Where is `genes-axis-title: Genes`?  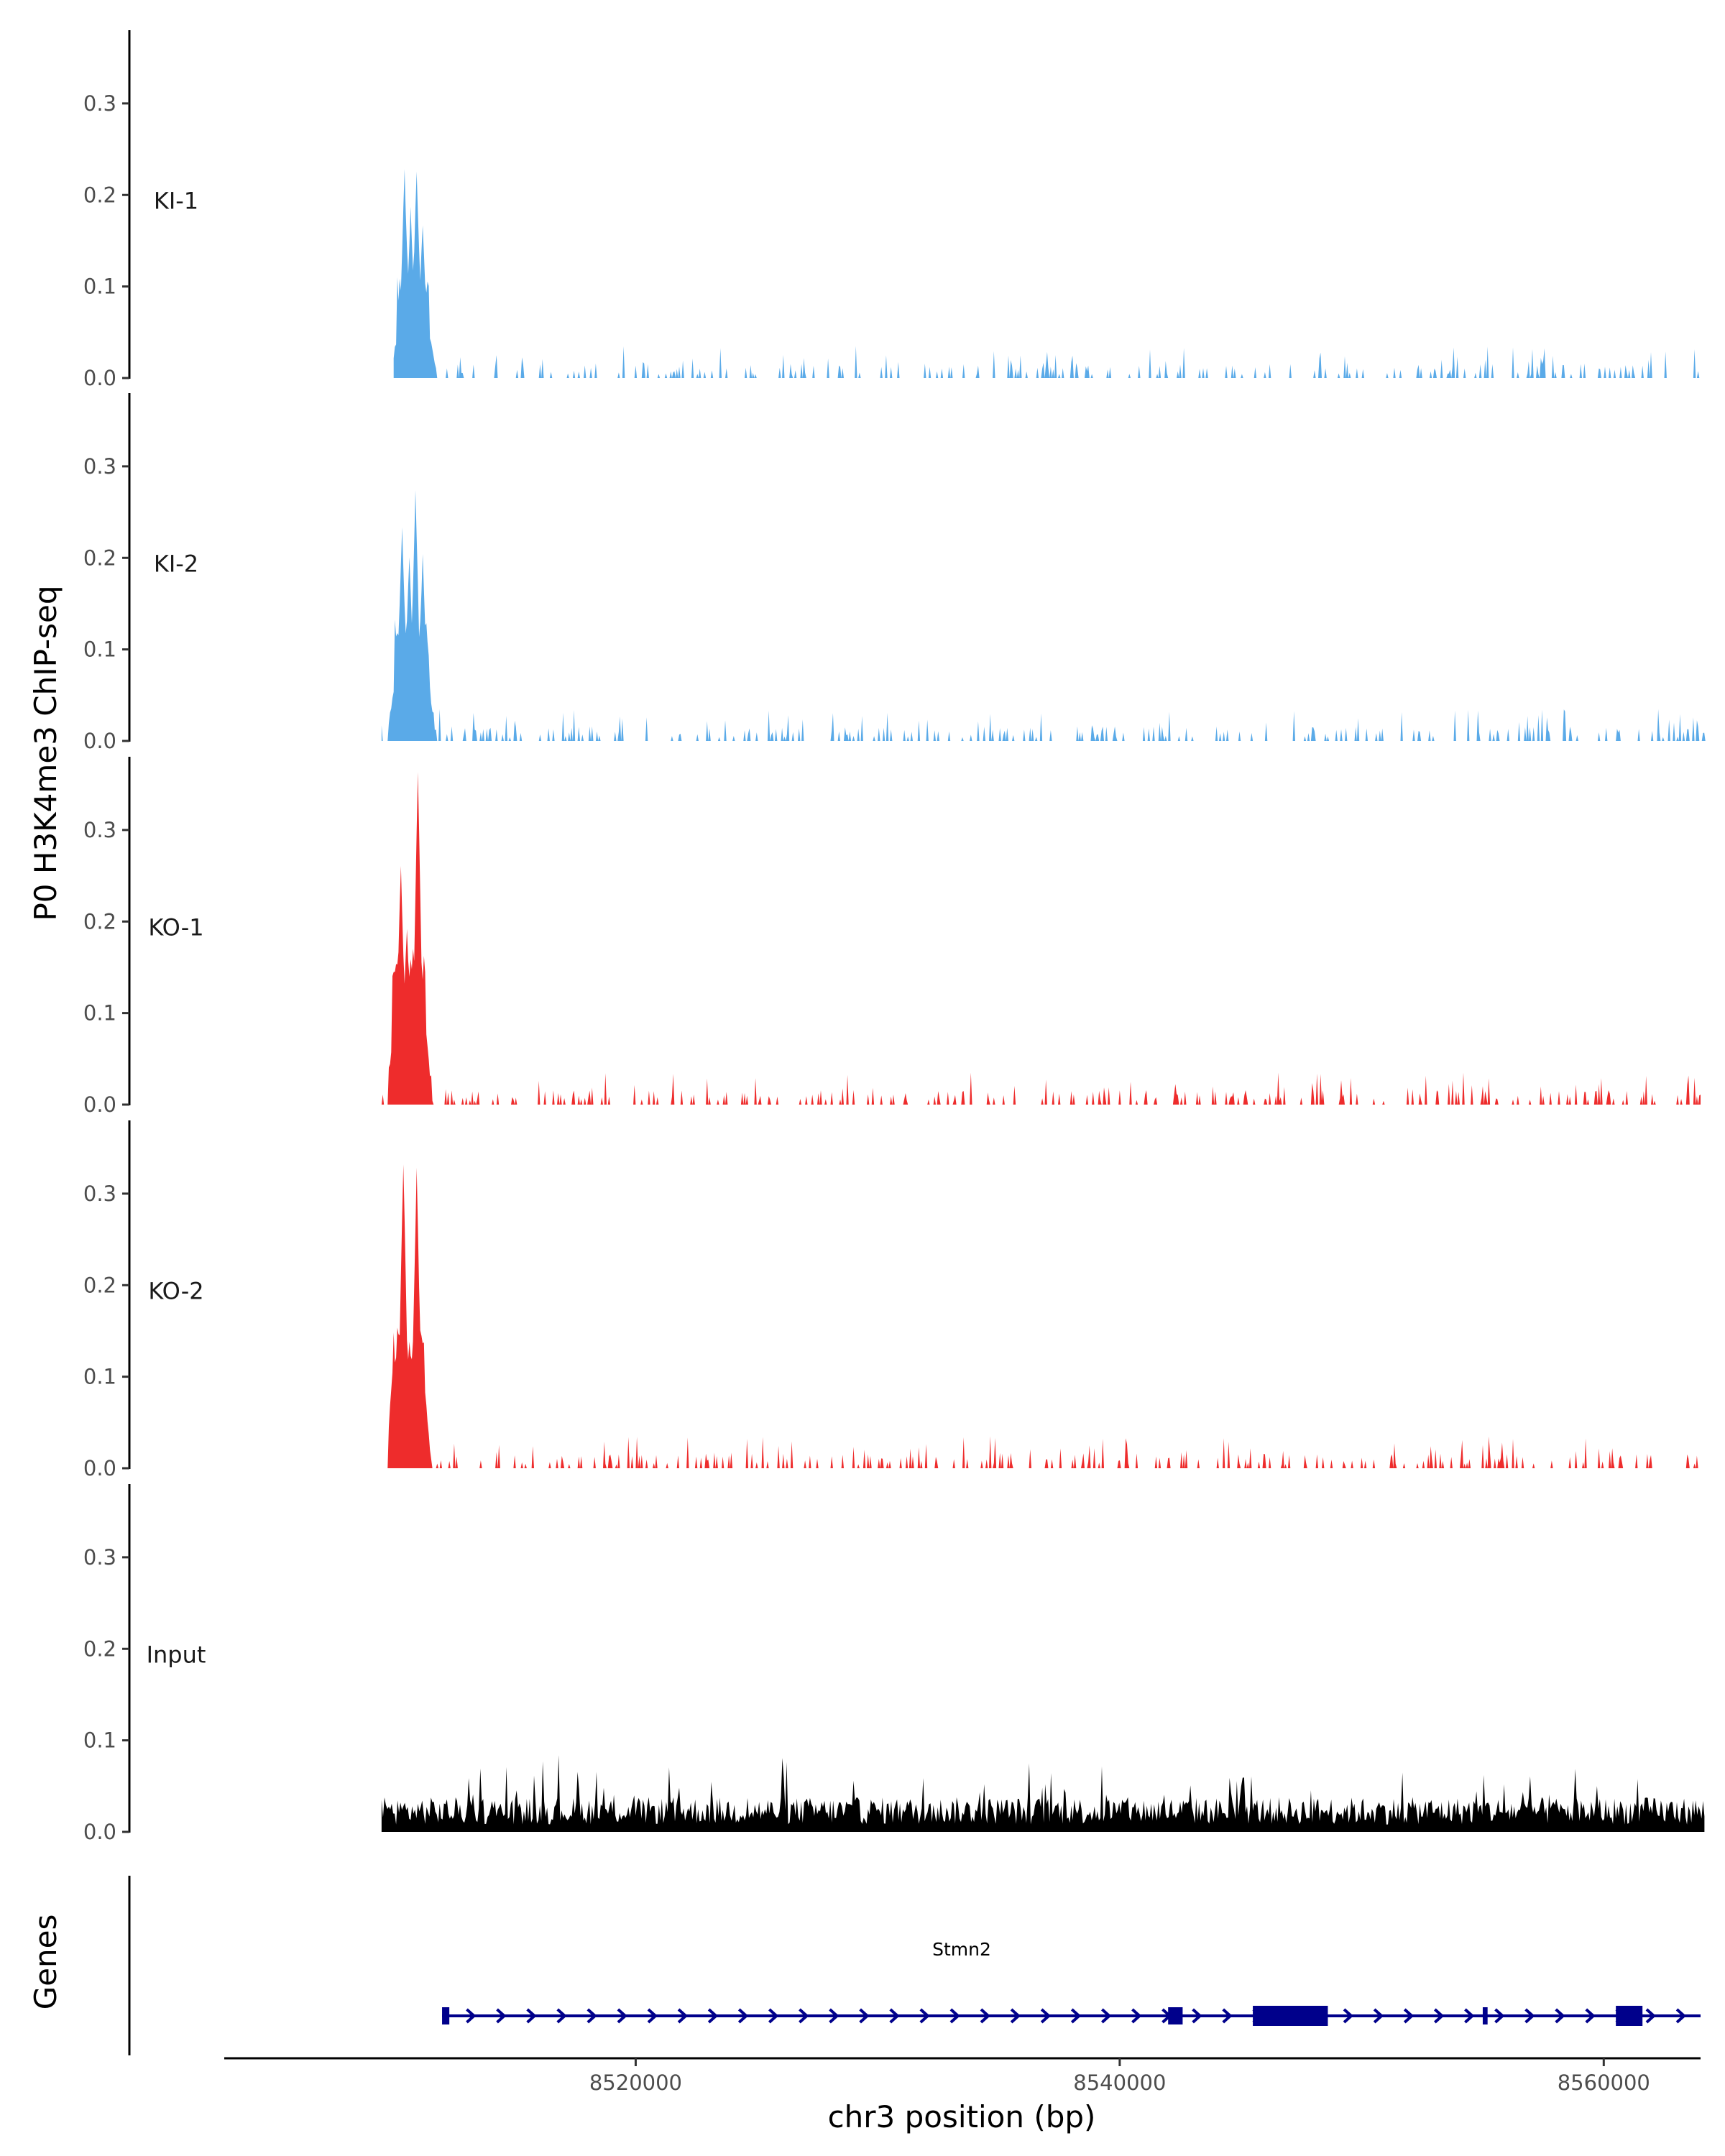 genes-axis-title: Genes is located at coordinates (45, 1963).